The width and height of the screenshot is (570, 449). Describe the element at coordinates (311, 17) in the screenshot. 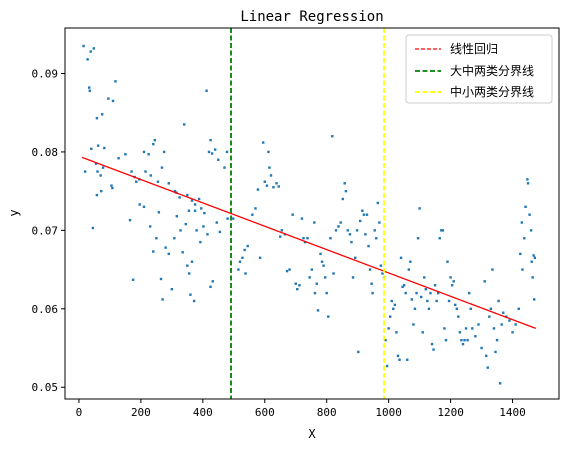

I see `chart-title: Linear Regression` at that location.